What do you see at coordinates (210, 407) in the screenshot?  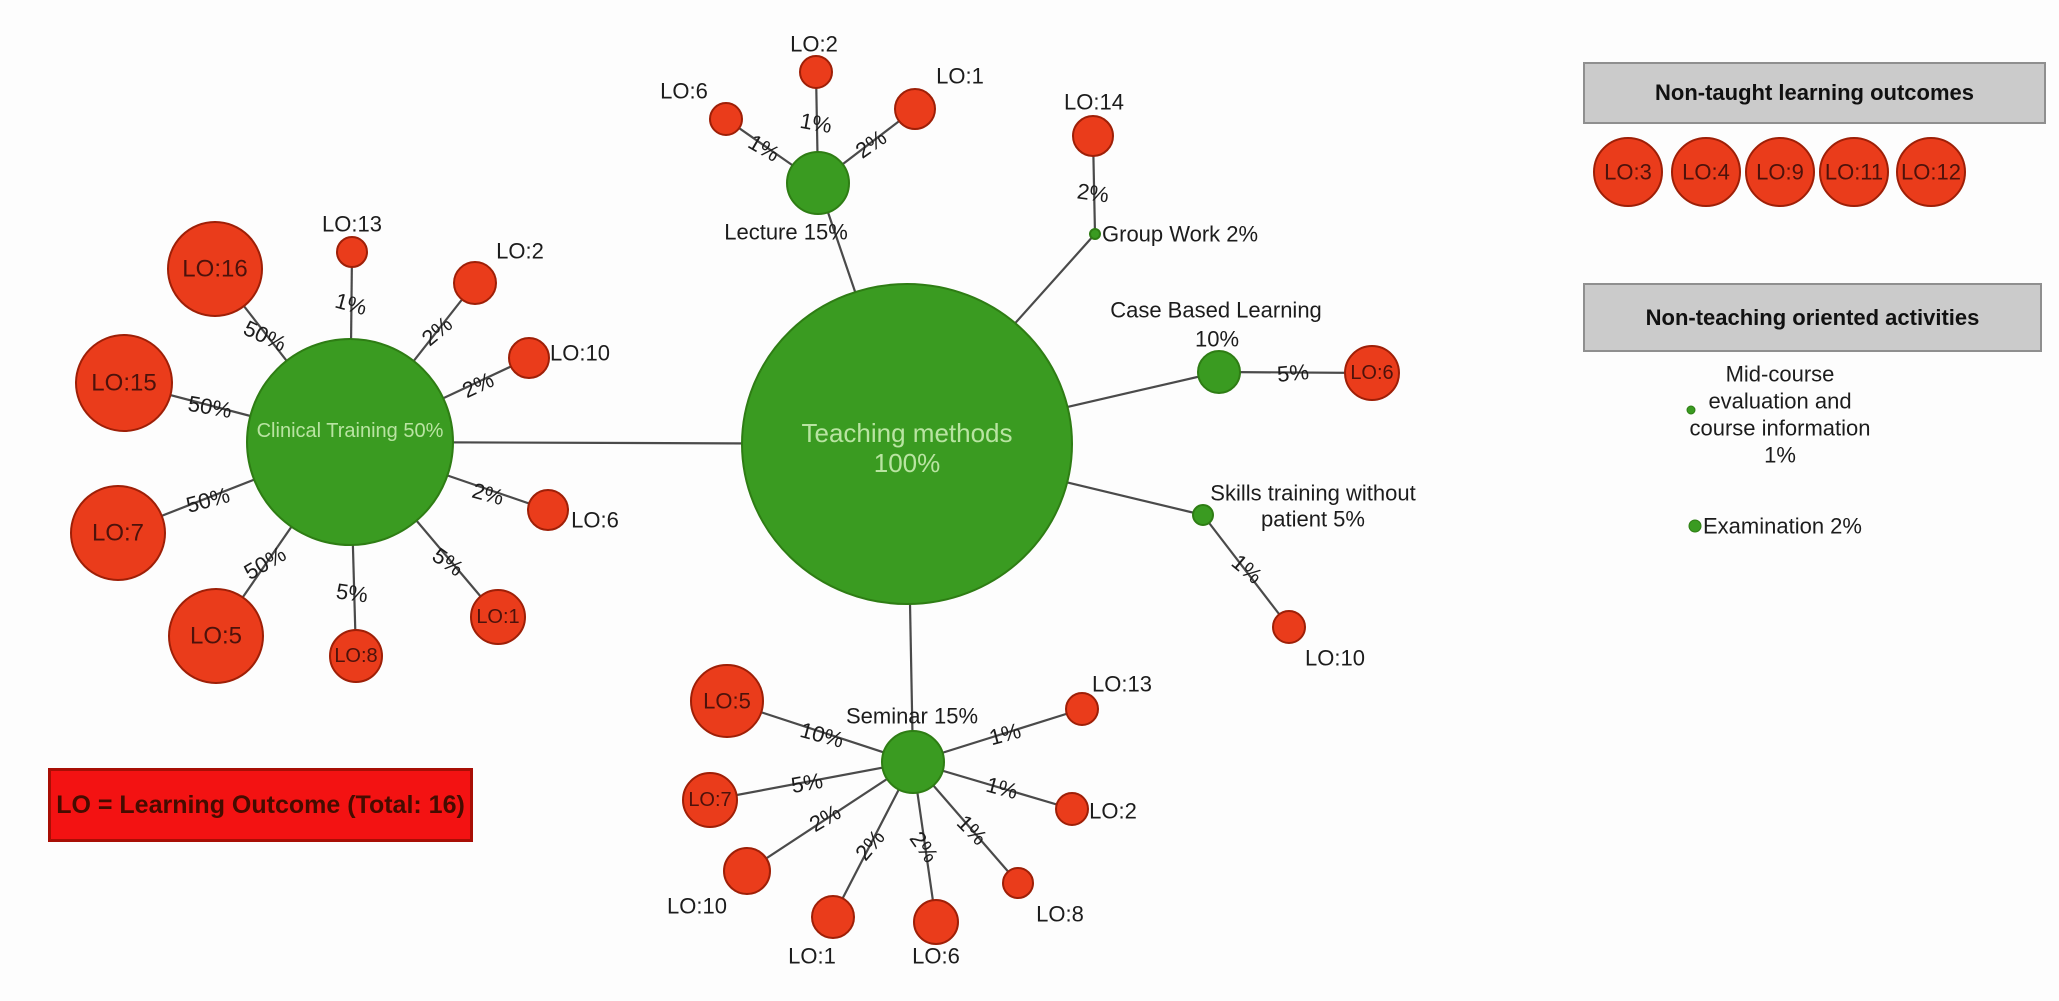 I see `edge-label-clinical-lo15: 50%` at bounding box center [210, 407].